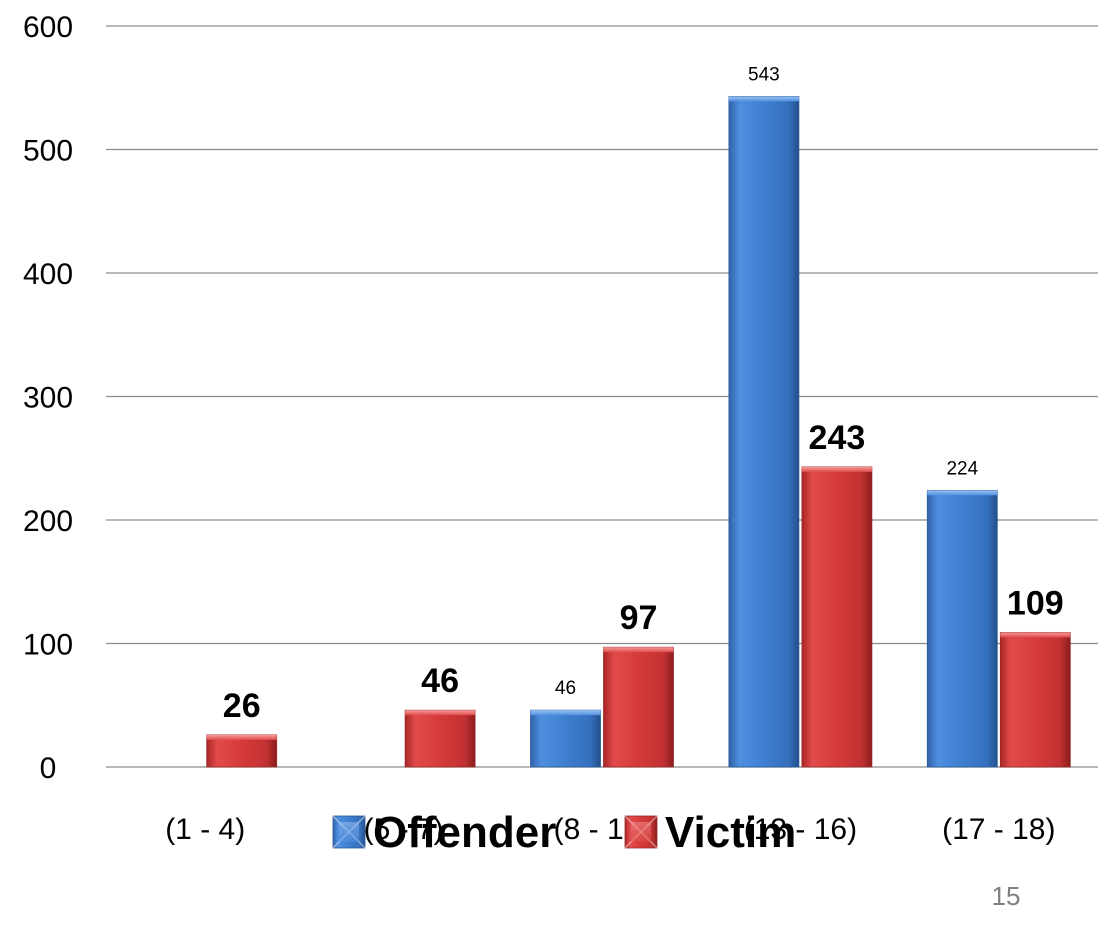 The width and height of the screenshot is (1103, 935). Describe the element at coordinates (1035, 603) in the screenshot. I see `victim-data-label: 109` at that location.